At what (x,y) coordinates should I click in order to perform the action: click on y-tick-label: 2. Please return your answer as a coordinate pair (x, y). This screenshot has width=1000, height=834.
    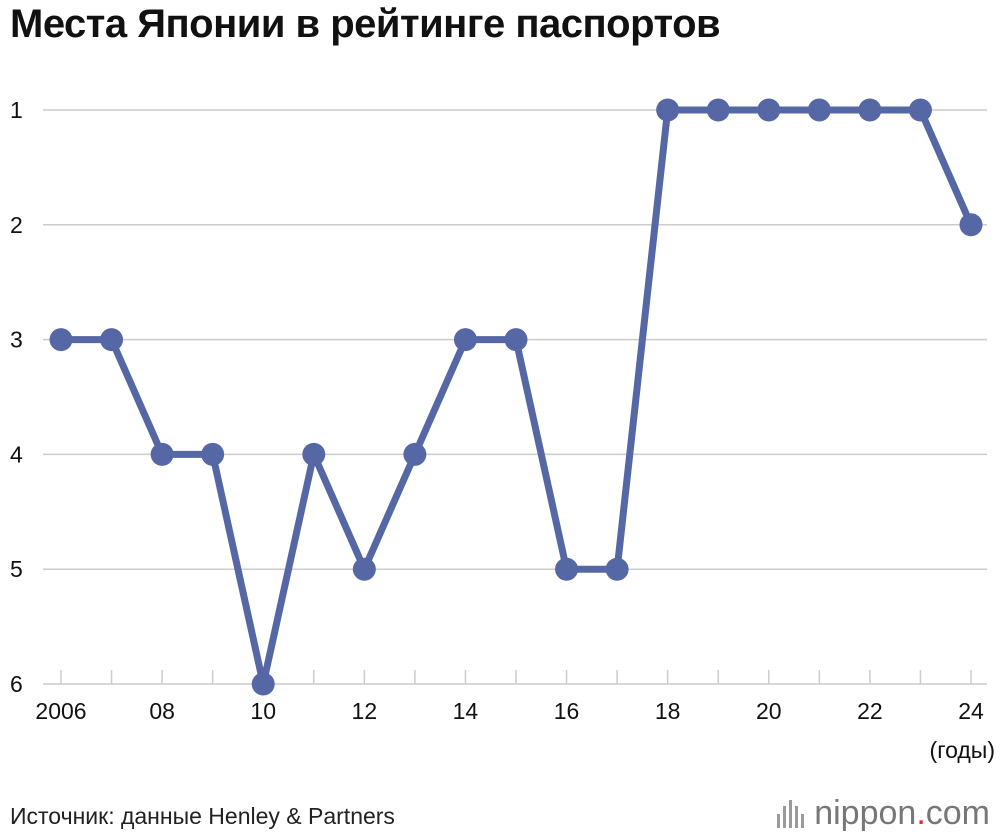
    Looking at the image, I should click on (16, 225).